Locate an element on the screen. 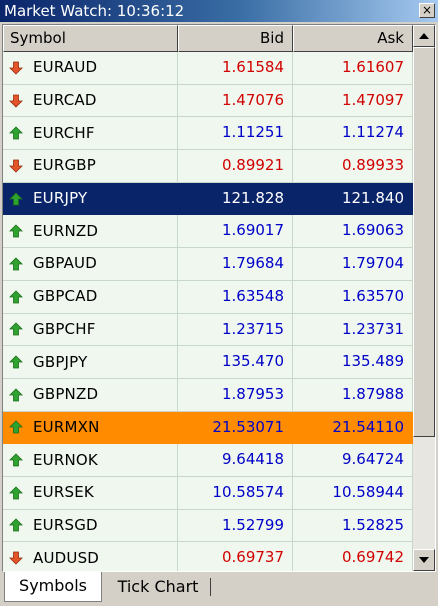  column-header-bid: Bid is located at coordinates (235, 38).